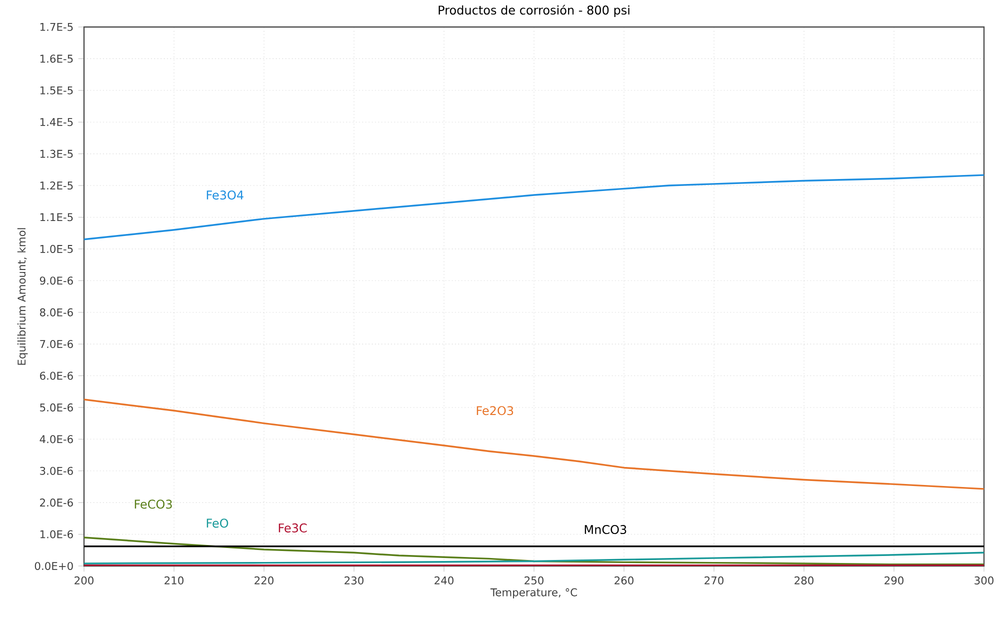 The width and height of the screenshot is (997, 618). I want to click on y-tick-label: 1.4E-5, so click(56, 122).